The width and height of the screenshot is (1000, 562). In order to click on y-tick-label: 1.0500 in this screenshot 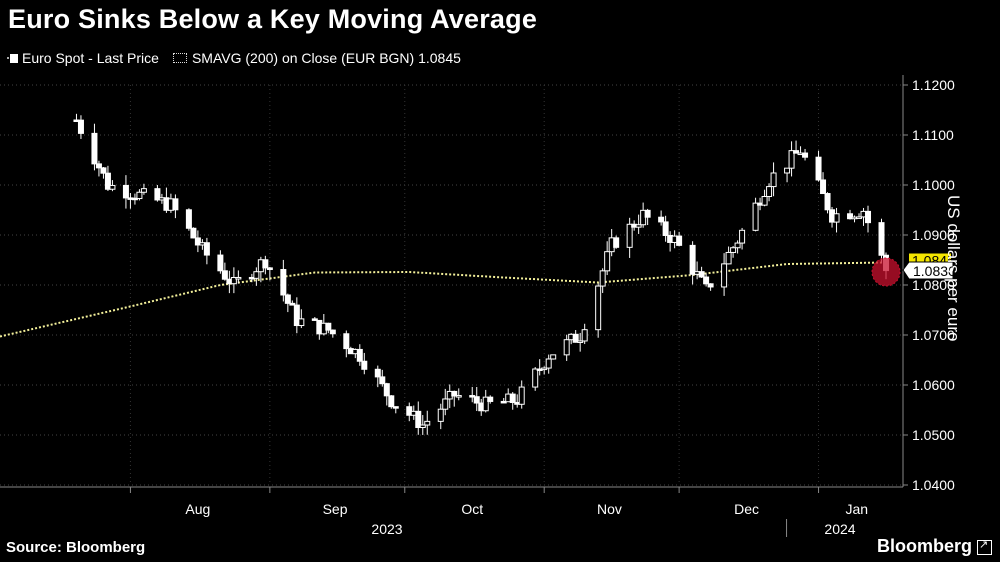, I will do `click(933, 435)`.